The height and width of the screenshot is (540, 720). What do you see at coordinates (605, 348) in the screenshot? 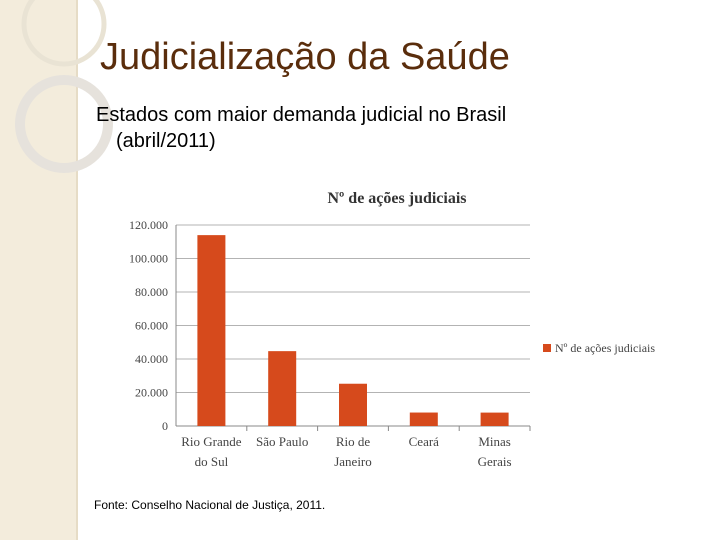
I see `legend-label: Nº de ações judiciais` at bounding box center [605, 348].